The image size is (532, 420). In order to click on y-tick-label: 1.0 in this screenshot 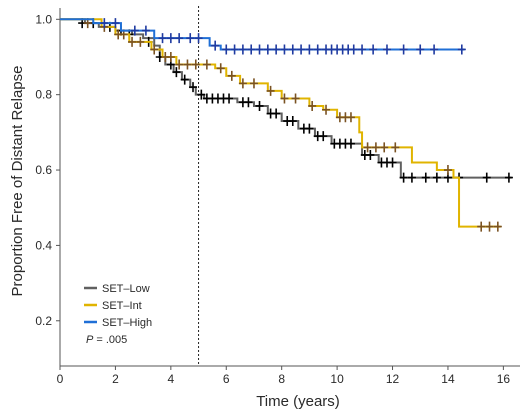, I will do `click(43, 19)`.